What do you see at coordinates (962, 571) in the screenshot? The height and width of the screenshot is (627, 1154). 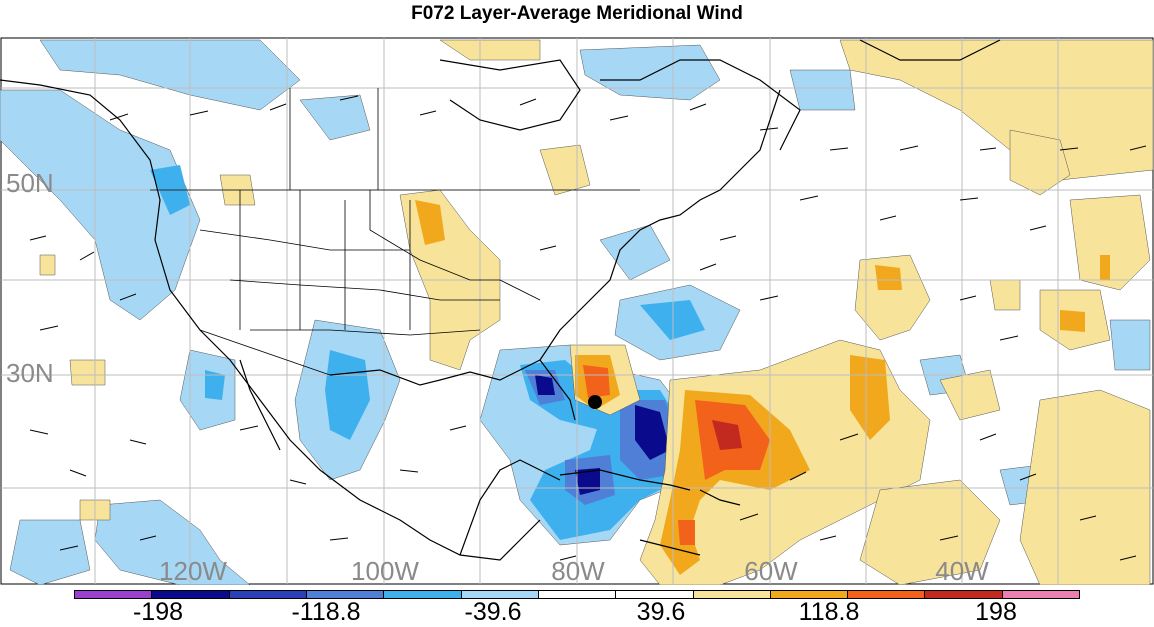 I see `lon-label-40w: 40W` at bounding box center [962, 571].